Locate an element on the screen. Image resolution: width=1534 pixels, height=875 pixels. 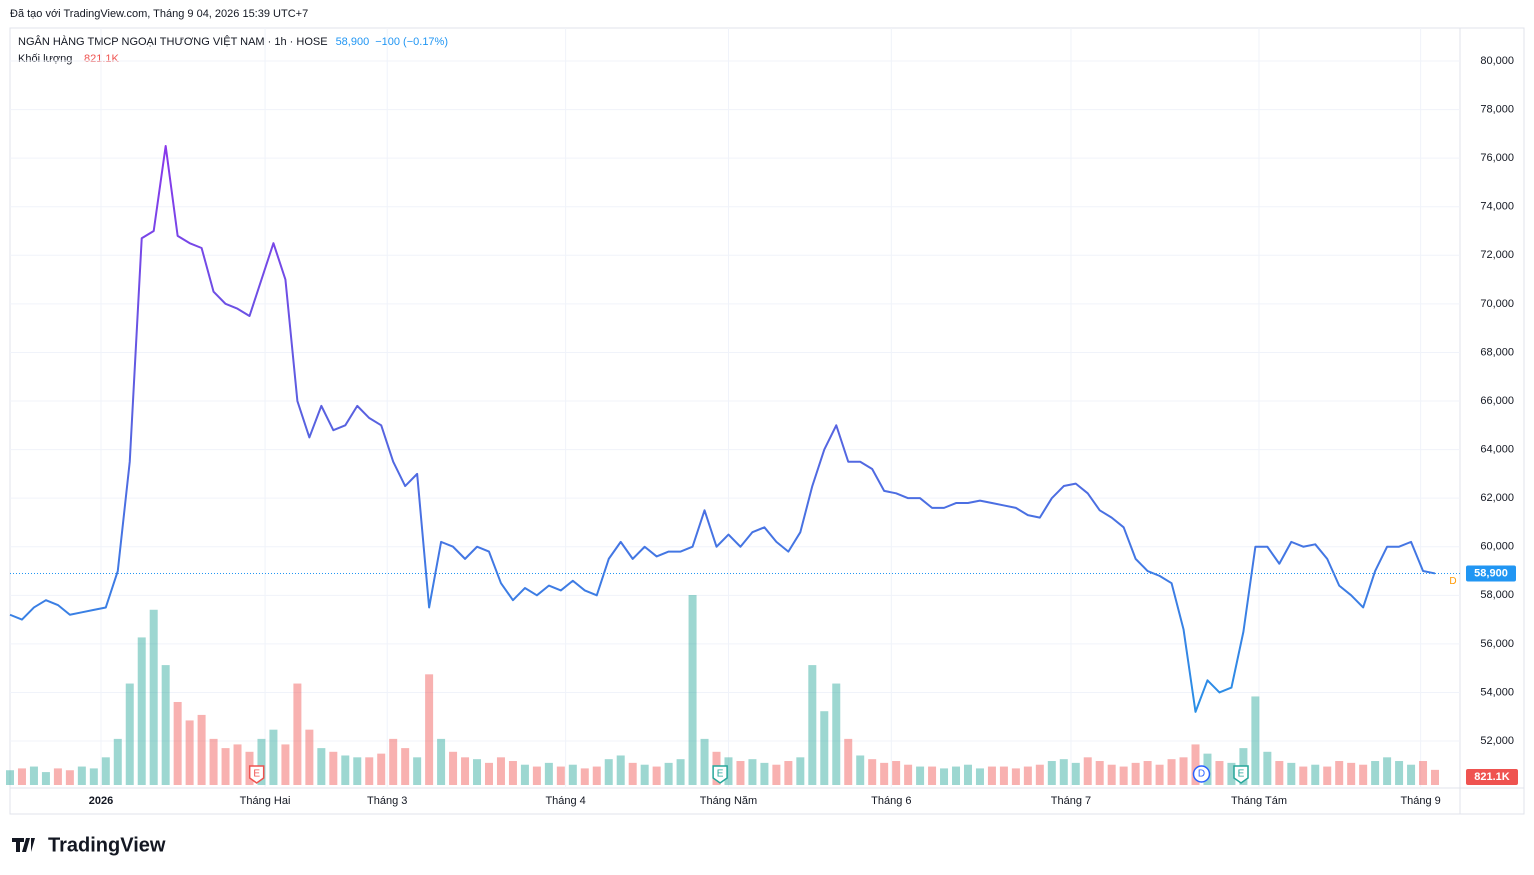
last-price-label: 58,900 is located at coordinates (1491, 573).